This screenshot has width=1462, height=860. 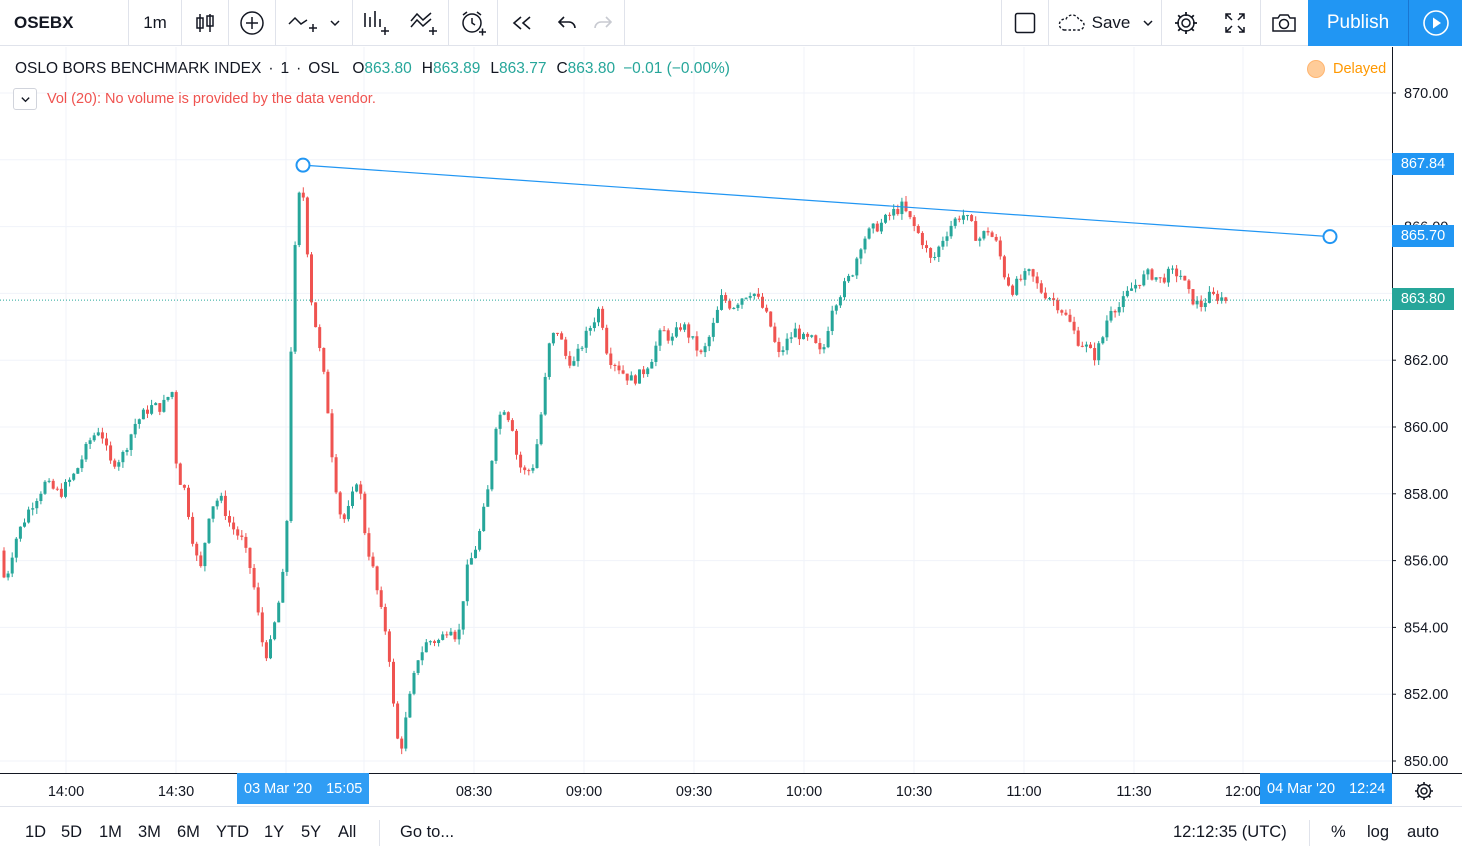 I want to click on symbol-search-button: OSEBX, so click(x=69, y=23).